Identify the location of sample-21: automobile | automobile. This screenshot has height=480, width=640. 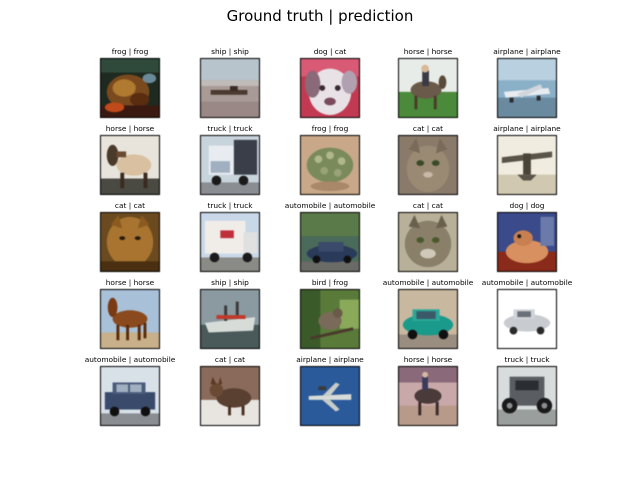
(130, 392).